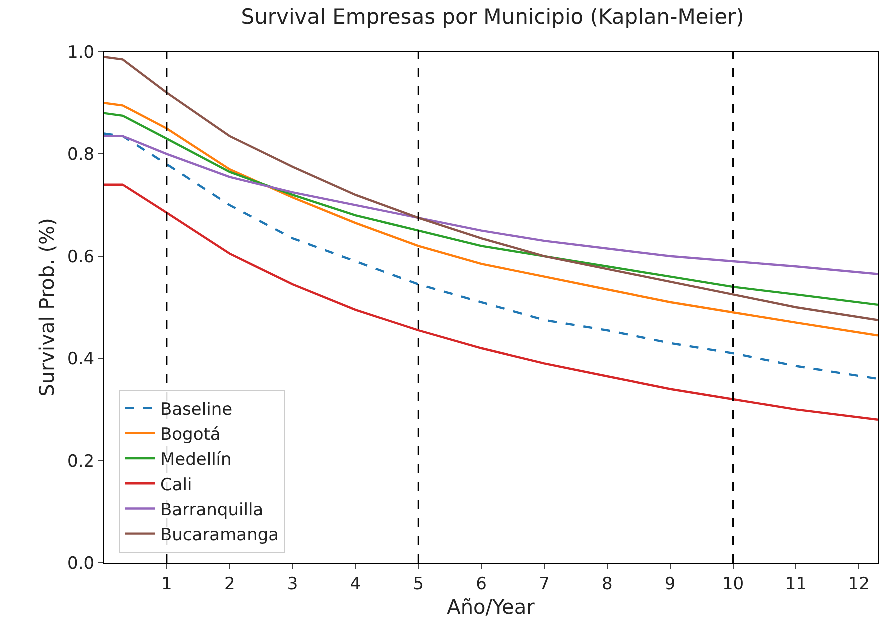 The image size is (880, 633). Describe the element at coordinates (196, 460) in the screenshot. I see `legend-label: Medellín` at that location.